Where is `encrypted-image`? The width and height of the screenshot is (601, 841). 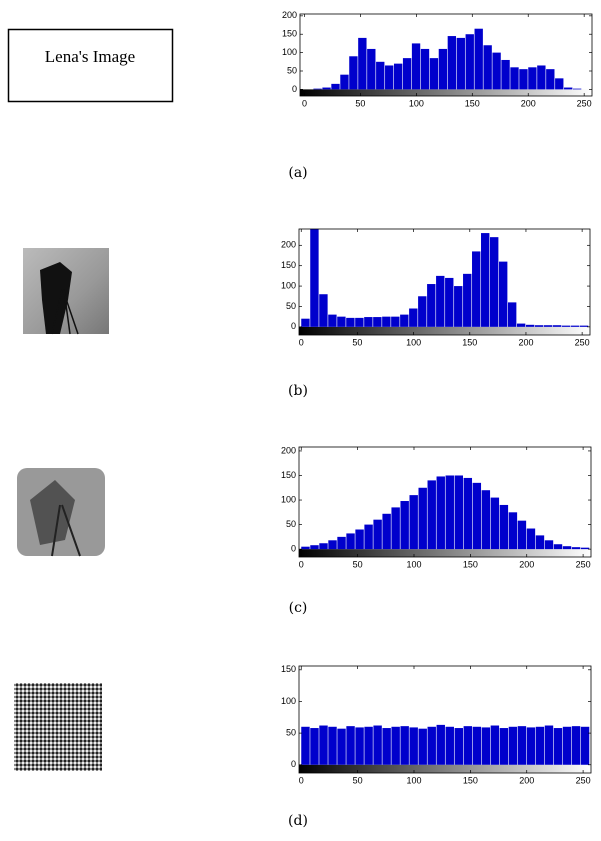
encrypted-image is located at coordinates (58, 727).